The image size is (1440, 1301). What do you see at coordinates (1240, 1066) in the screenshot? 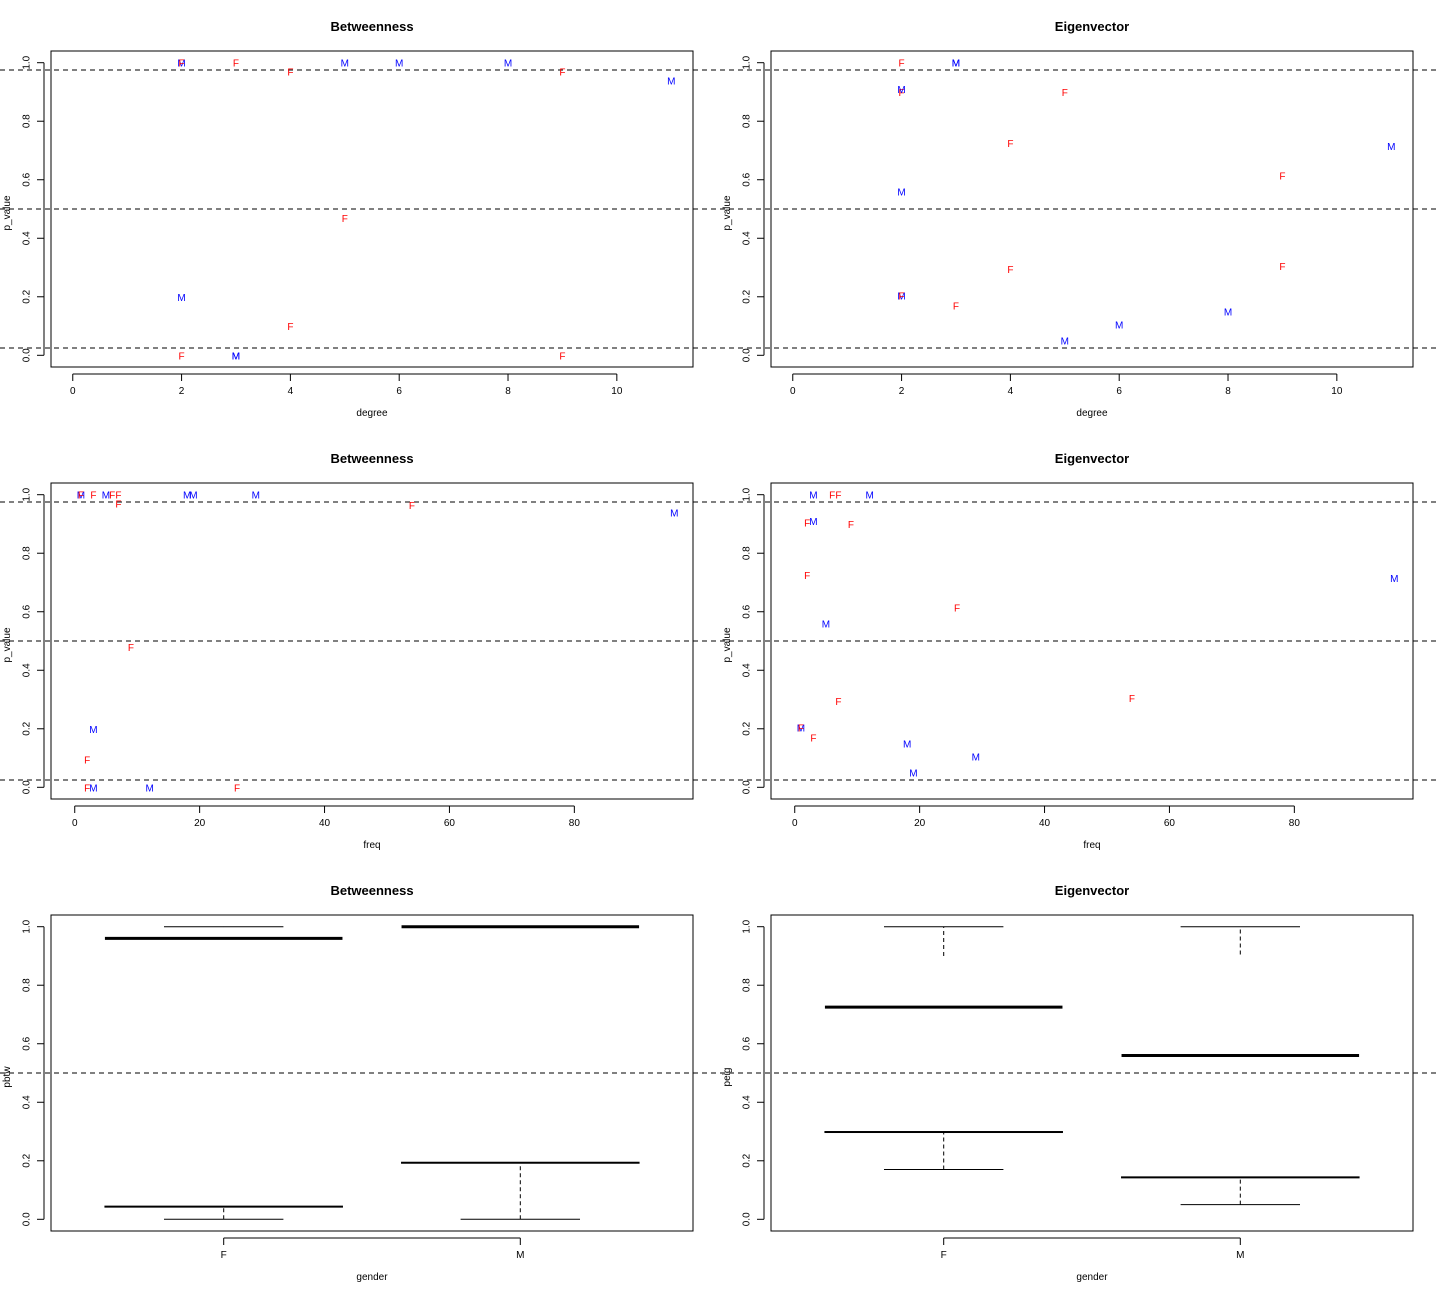
I see `box-M` at bounding box center [1240, 1066].